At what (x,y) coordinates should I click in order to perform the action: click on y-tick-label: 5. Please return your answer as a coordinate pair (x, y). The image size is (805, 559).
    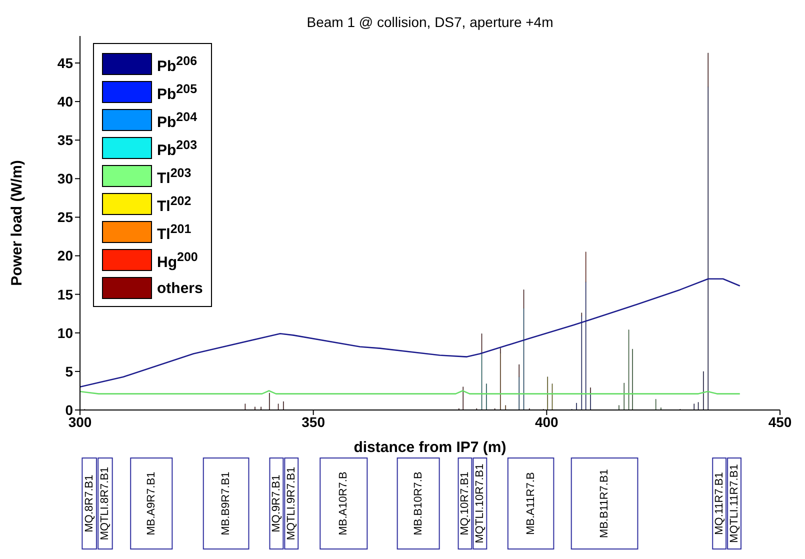
    Looking at the image, I should click on (69, 371).